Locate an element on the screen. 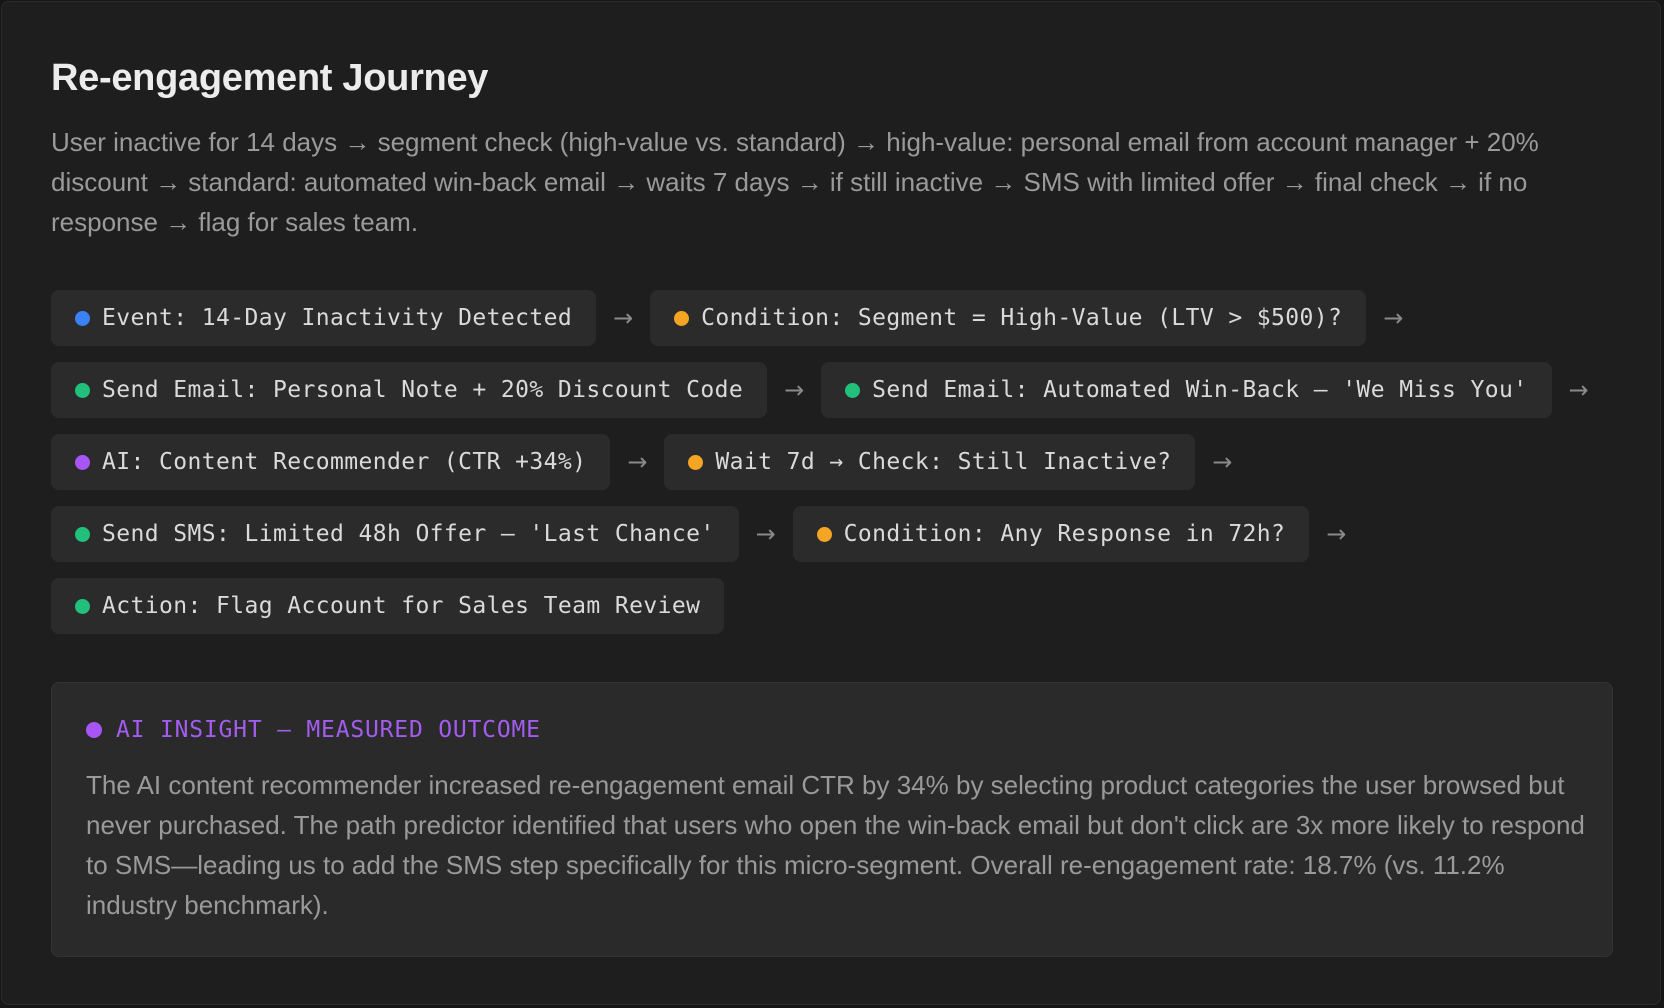  ai-insight-dot is located at coordinates (94, 730).